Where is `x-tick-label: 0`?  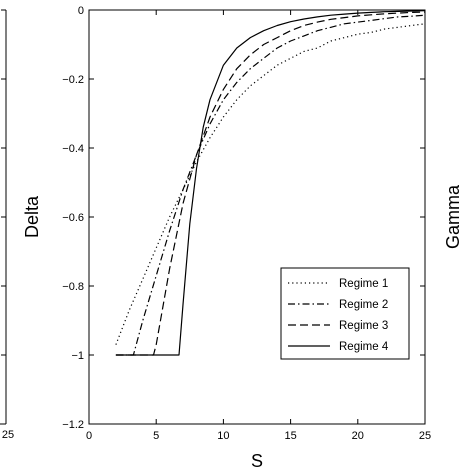 x-tick-label: 0 is located at coordinates (89, 436).